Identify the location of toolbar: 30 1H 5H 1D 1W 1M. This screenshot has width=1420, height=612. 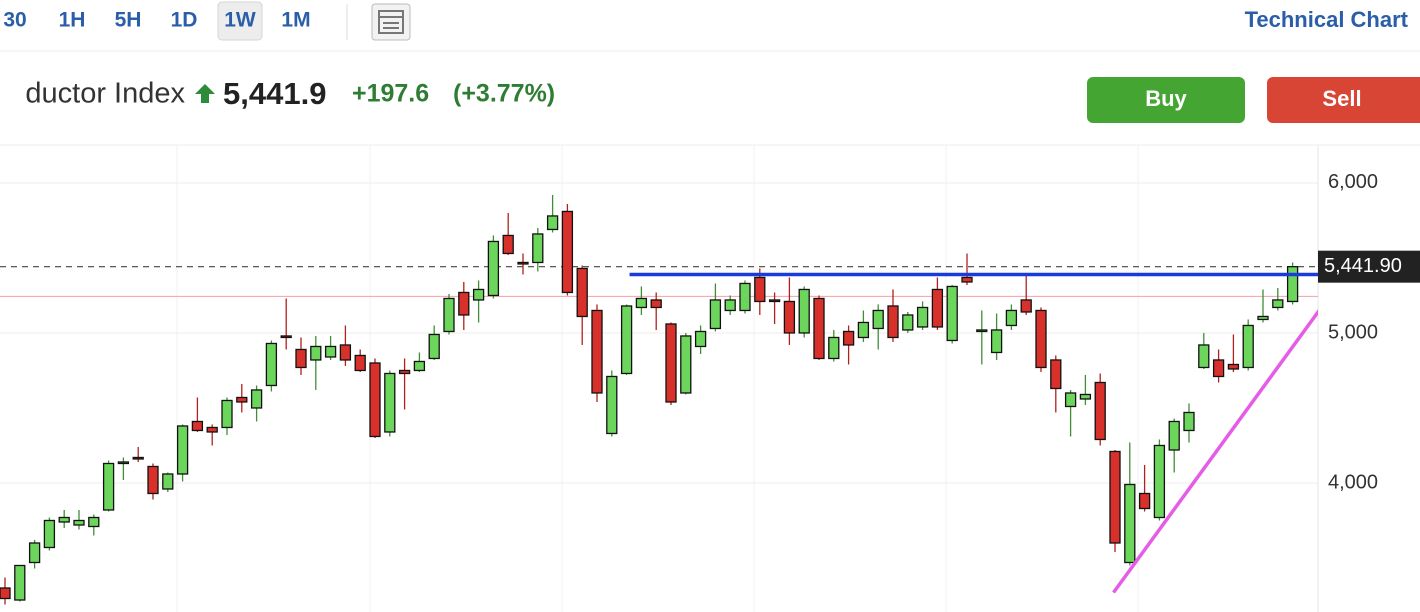
(157, 21).